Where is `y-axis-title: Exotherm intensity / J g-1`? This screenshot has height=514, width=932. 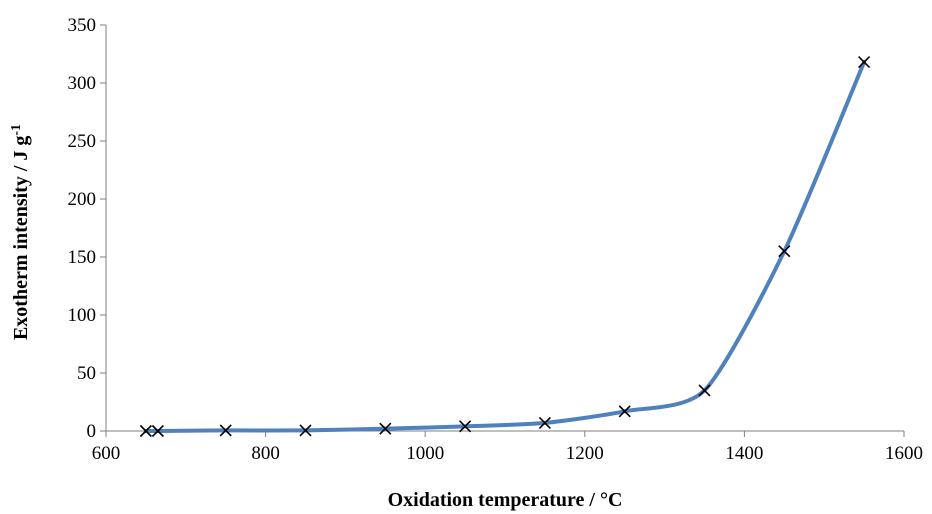
y-axis-title: Exotherm intensity / J g-1 is located at coordinates (21, 232).